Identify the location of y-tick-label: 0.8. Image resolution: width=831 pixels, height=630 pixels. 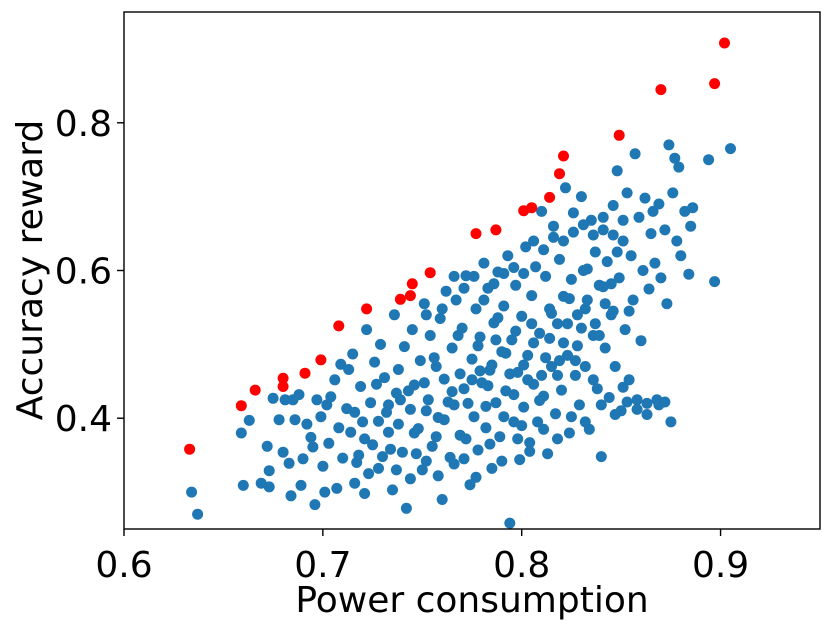
(83, 124).